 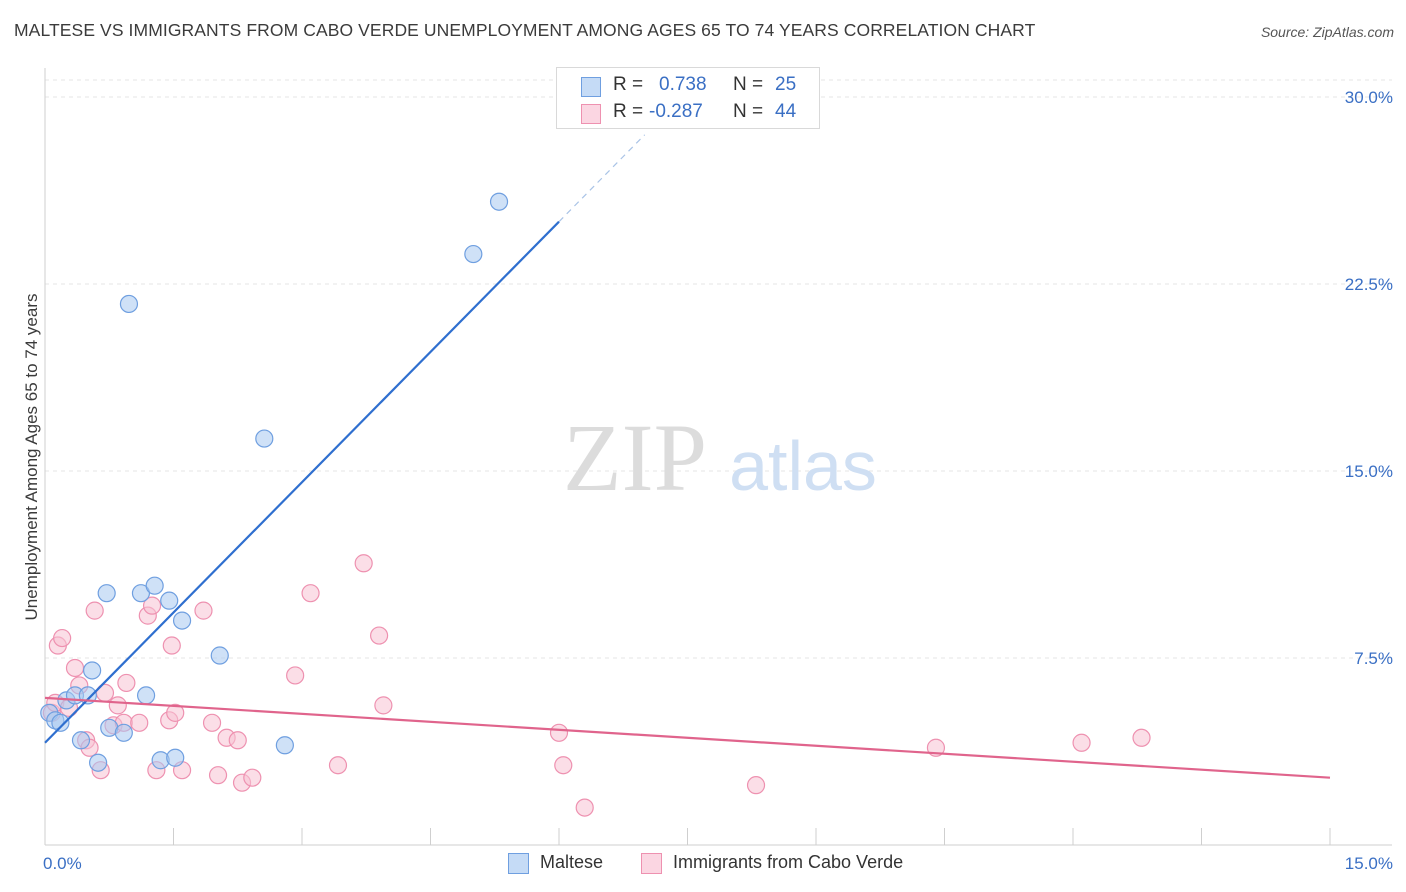 What do you see at coordinates (62, 863) in the screenshot?
I see `x-tick-label-min: 0.0%` at bounding box center [62, 863].